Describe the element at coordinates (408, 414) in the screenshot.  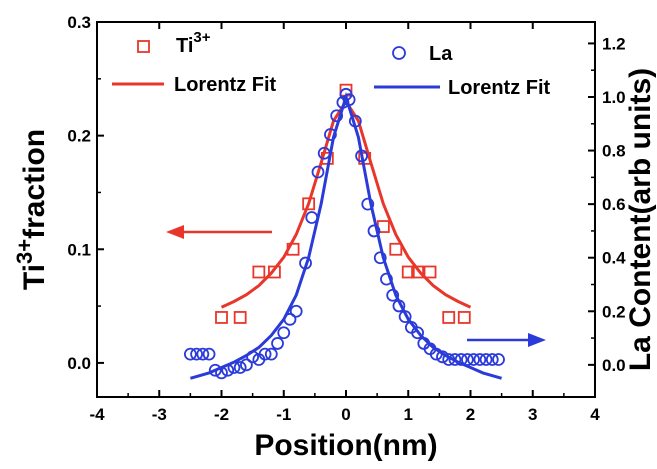
I see `x-tick-label: 1` at that location.